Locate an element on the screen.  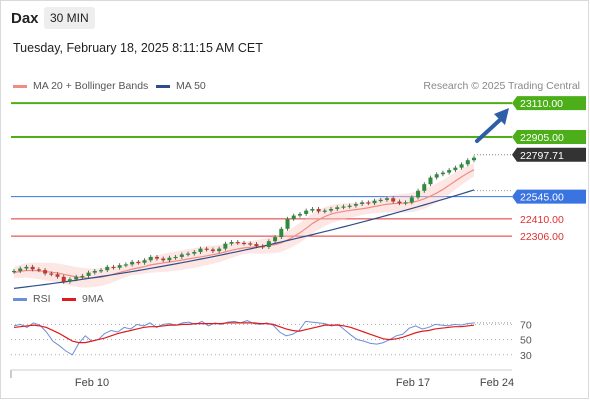
level-label-23110.00: 23110.00 is located at coordinates (541, 104).